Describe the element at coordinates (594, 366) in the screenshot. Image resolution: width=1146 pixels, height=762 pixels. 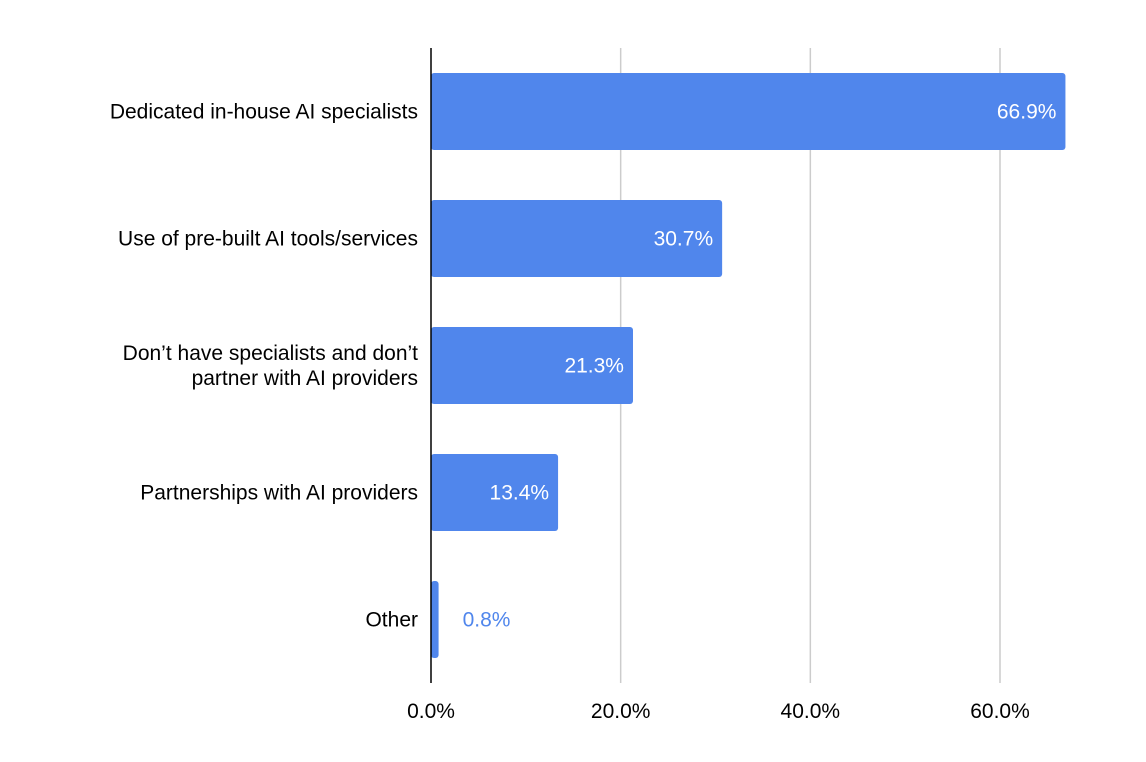
I see `data-label: 21.3%` at that location.